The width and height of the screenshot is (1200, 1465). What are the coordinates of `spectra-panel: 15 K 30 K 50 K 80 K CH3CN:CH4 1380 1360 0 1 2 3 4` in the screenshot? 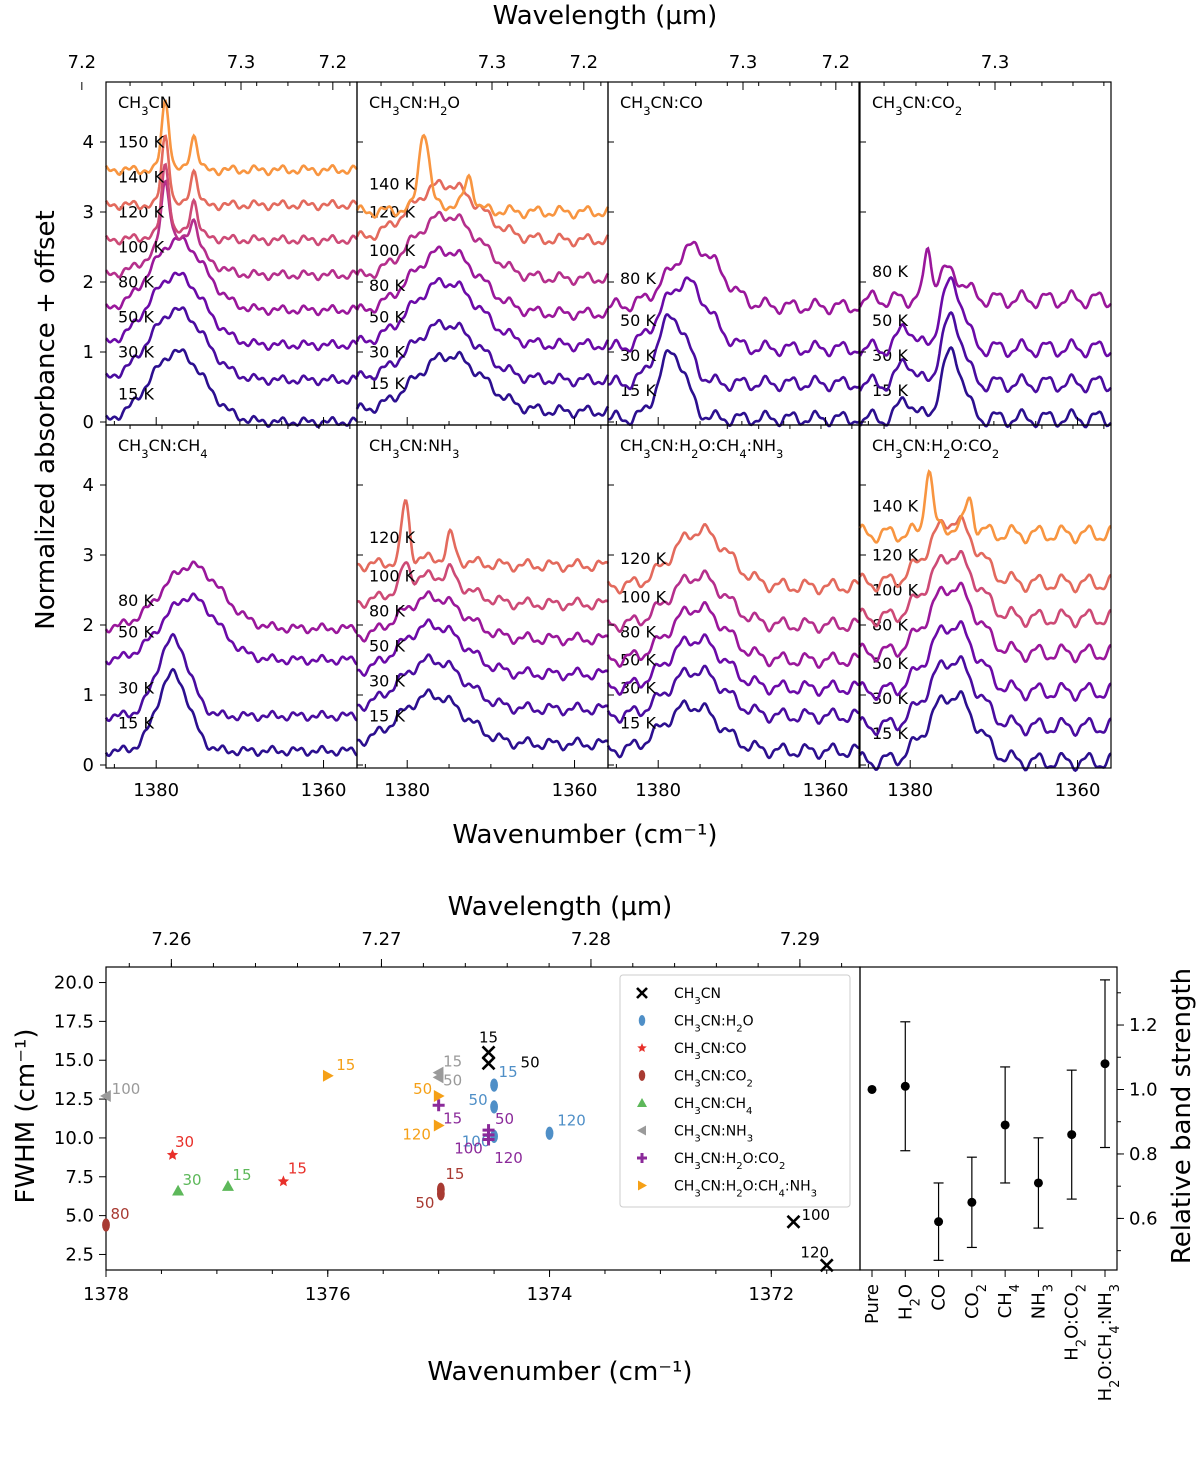 It's located at (220, 612).